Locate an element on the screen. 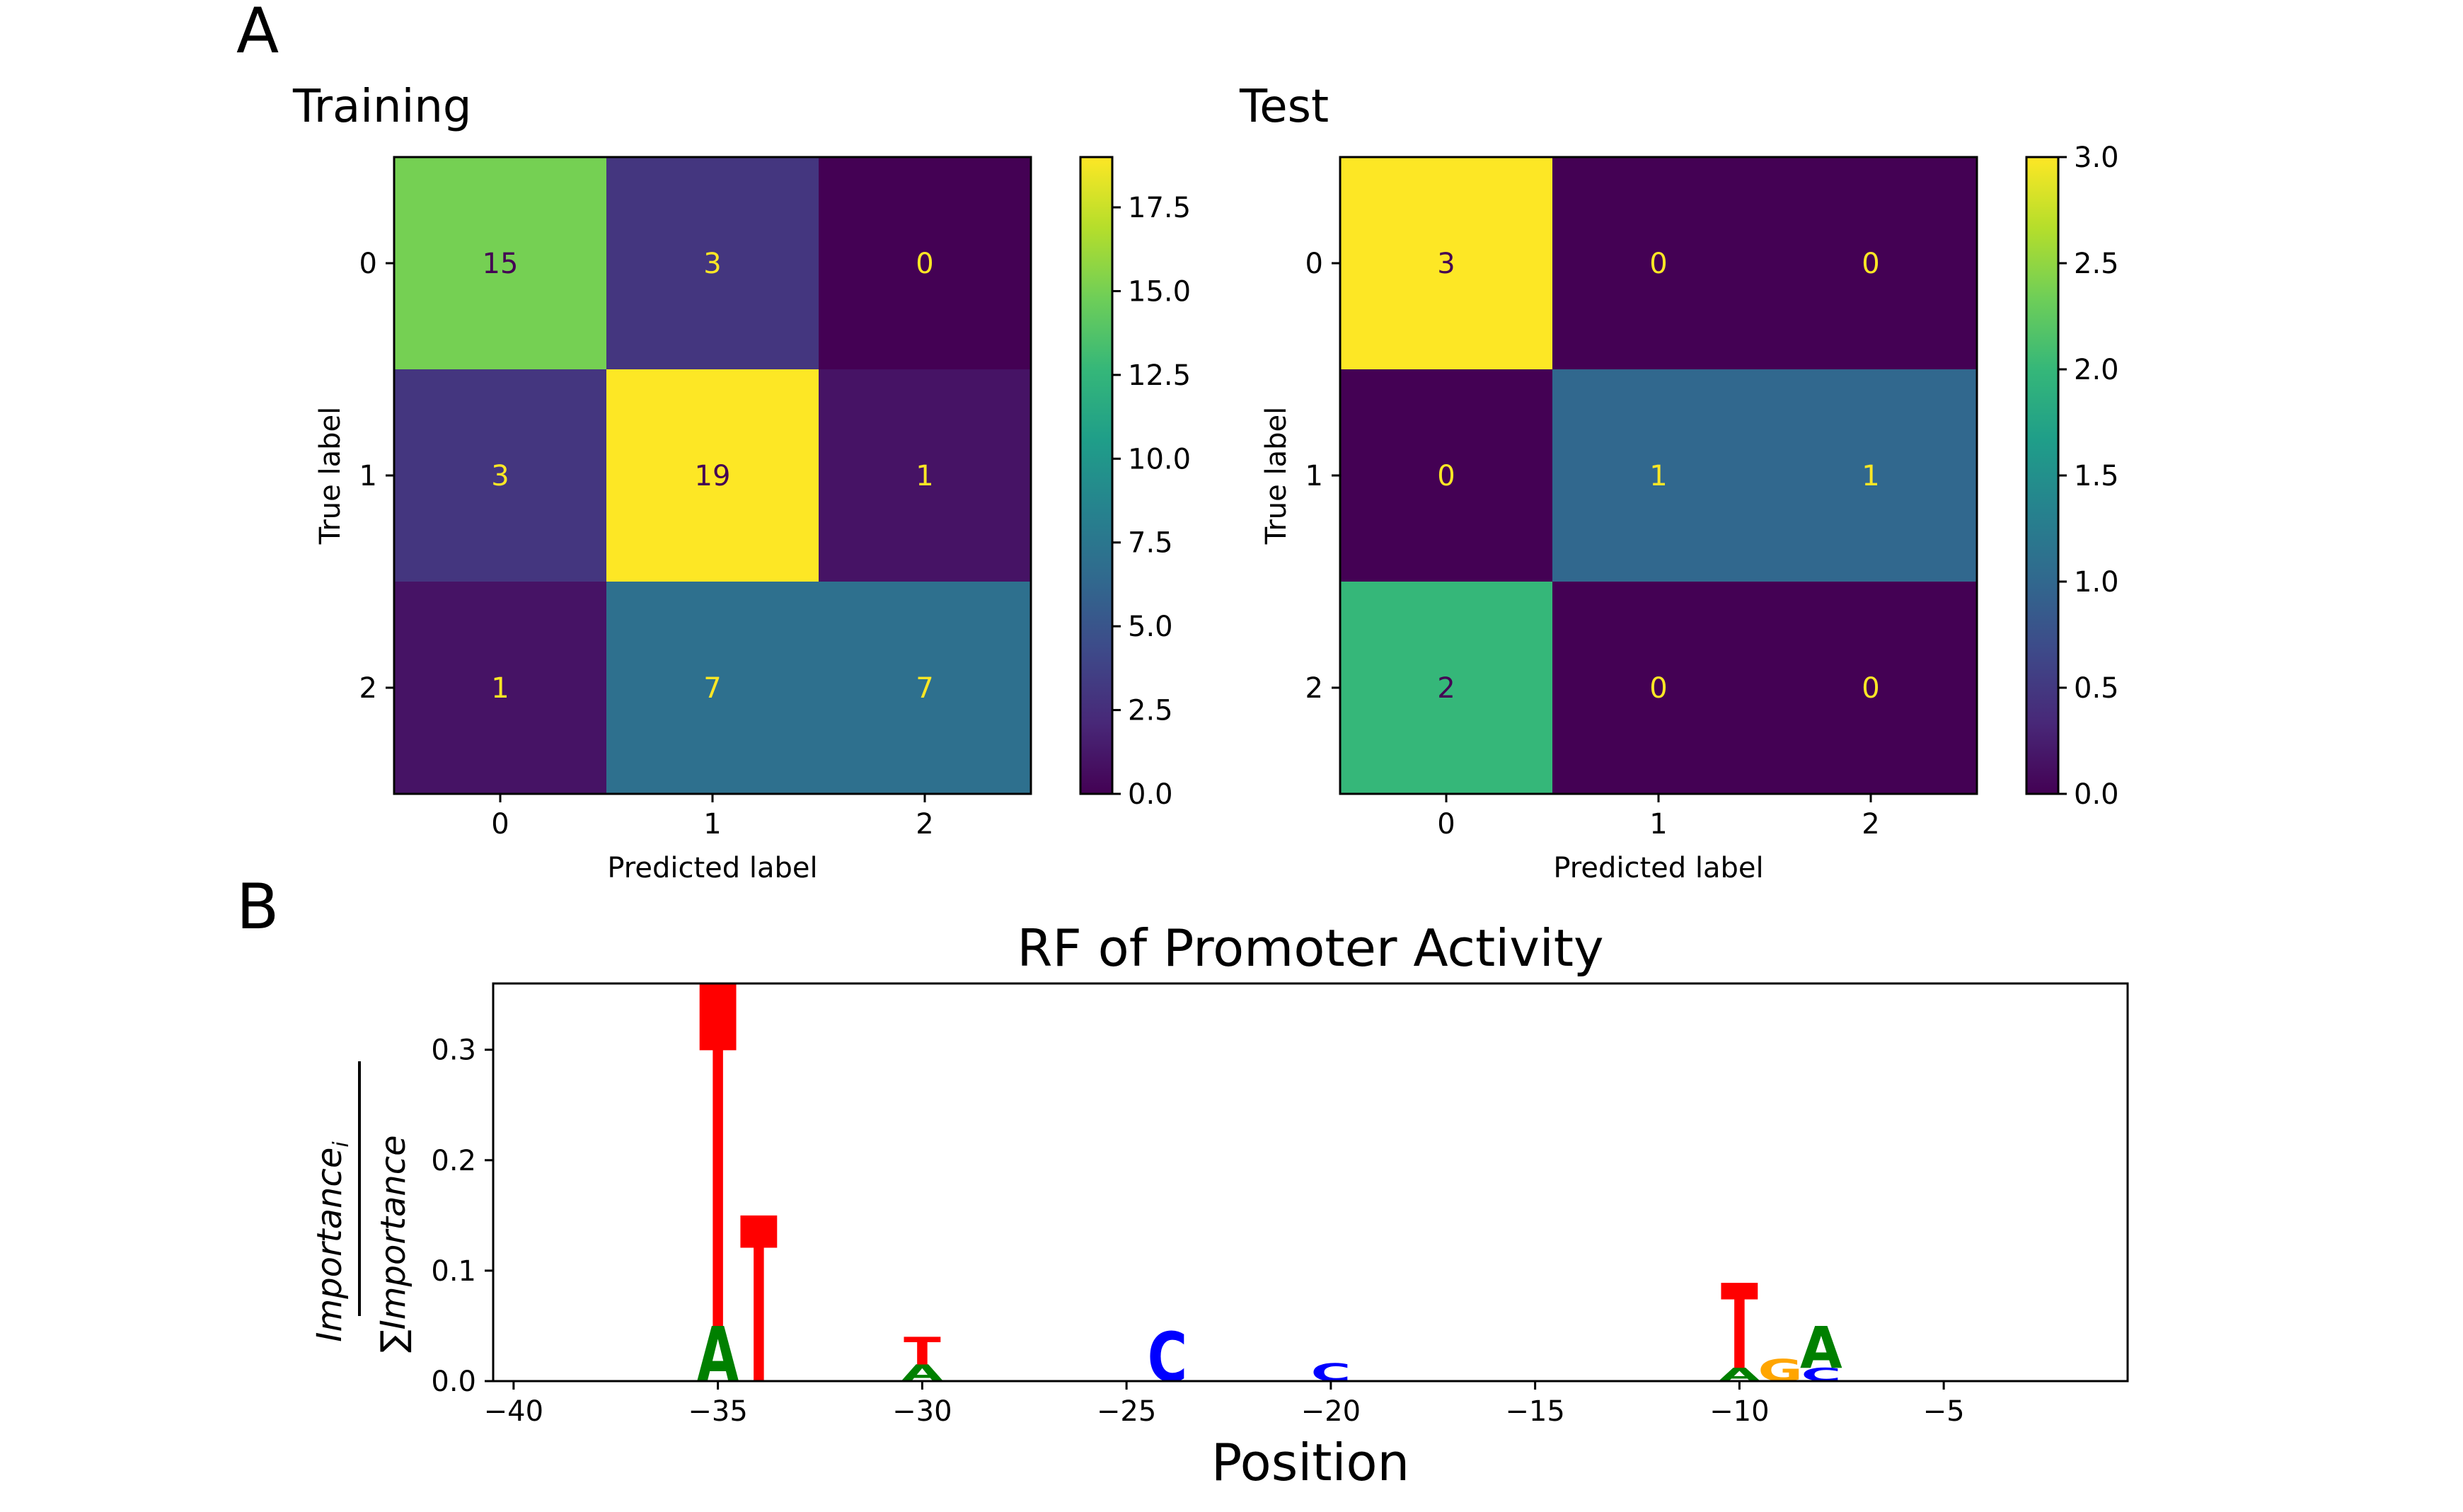 This screenshot has height=1512, width=2463. y-label-denominator: ∑Importance is located at coordinates (393, 1243).